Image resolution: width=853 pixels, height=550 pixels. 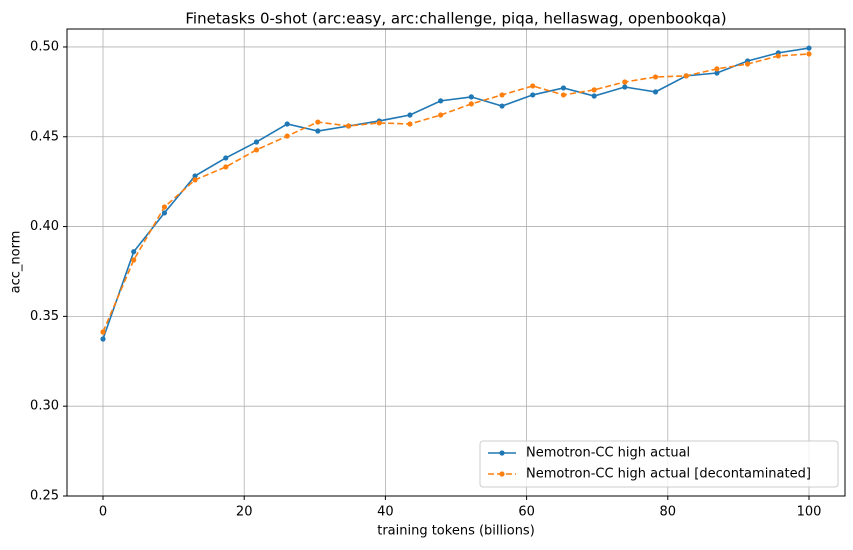 I want to click on y-tick-label: 0.25, so click(x=44, y=496).